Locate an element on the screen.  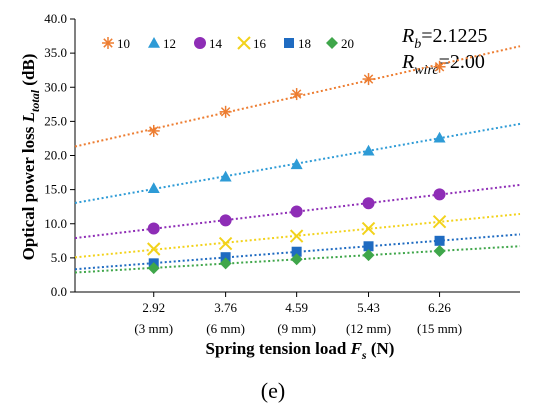
x-tick-label: 4.59 is located at coordinates (296, 307).